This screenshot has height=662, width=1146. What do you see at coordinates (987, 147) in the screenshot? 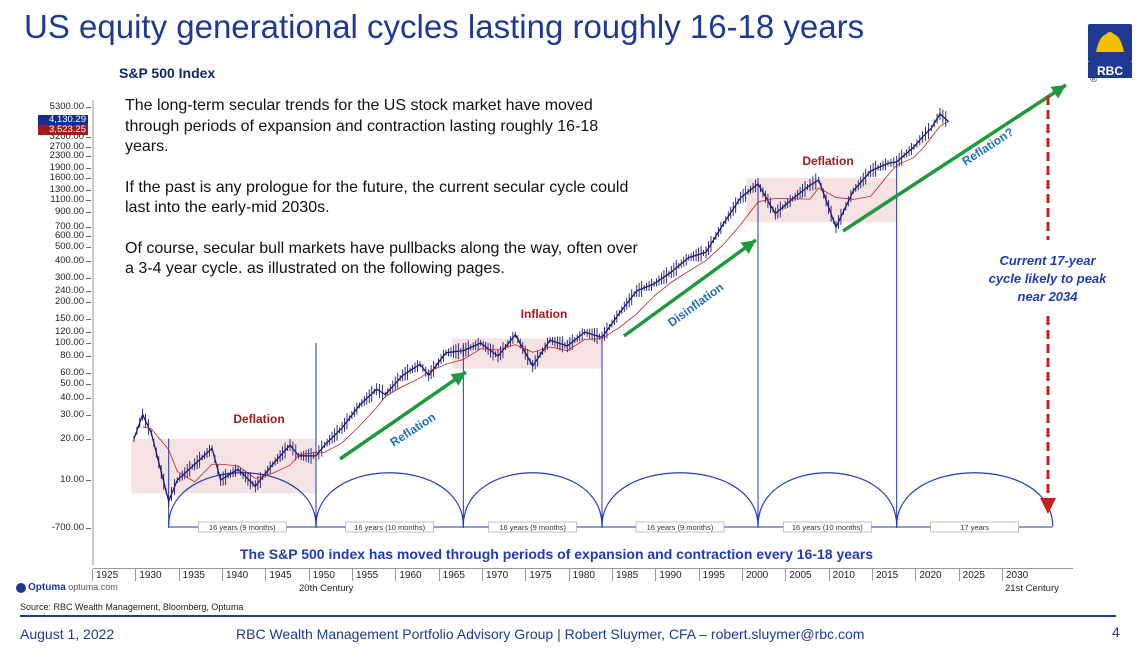
I see `phase-label: Reflation?` at bounding box center [987, 147].